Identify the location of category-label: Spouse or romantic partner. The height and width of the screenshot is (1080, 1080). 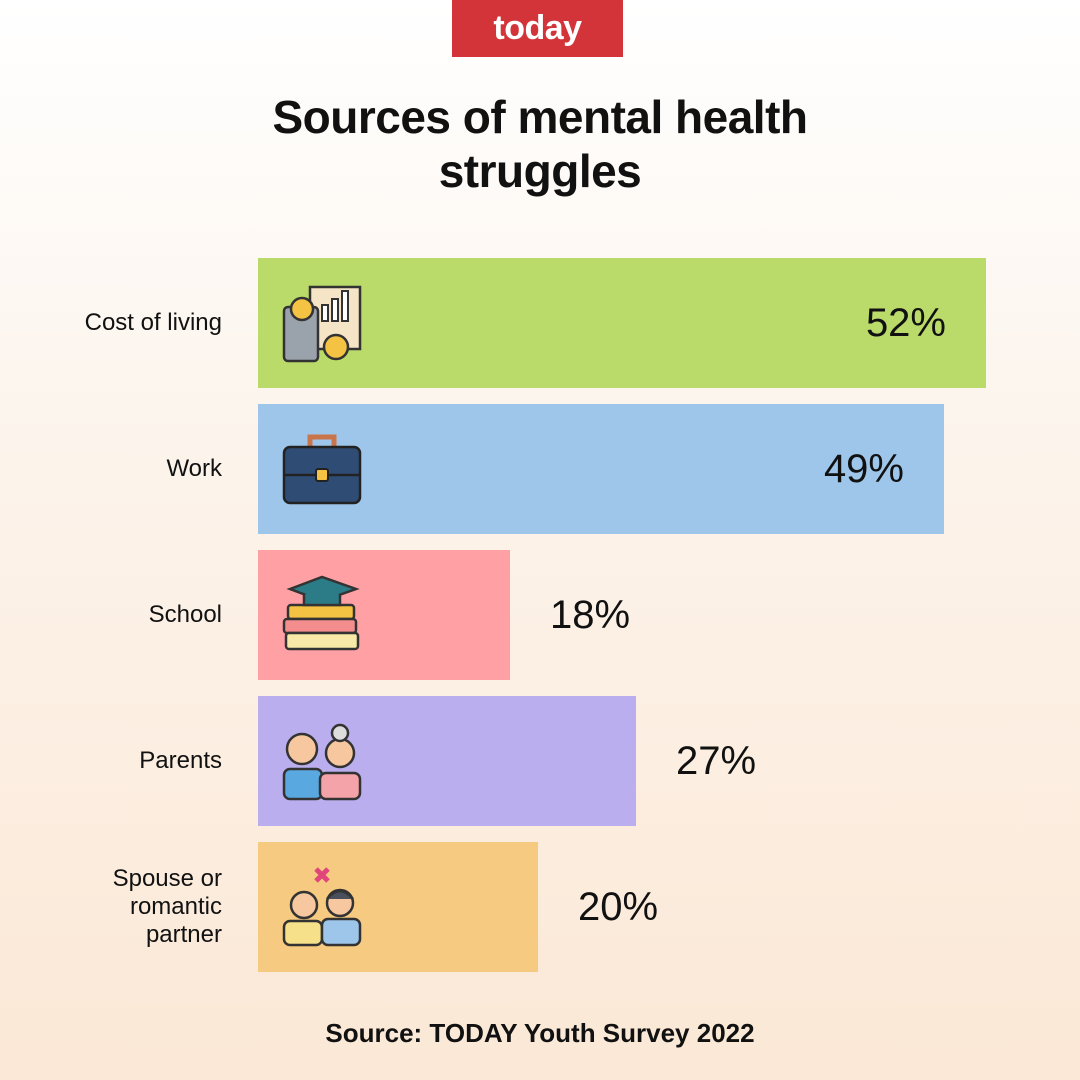
(167, 906).